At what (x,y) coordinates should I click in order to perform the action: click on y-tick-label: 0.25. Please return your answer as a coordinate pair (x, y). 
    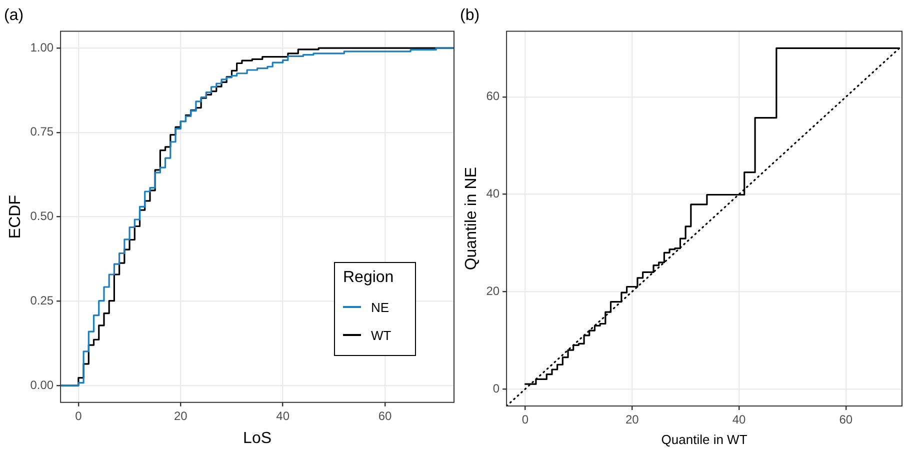
    Looking at the image, I should click on (42, 300).